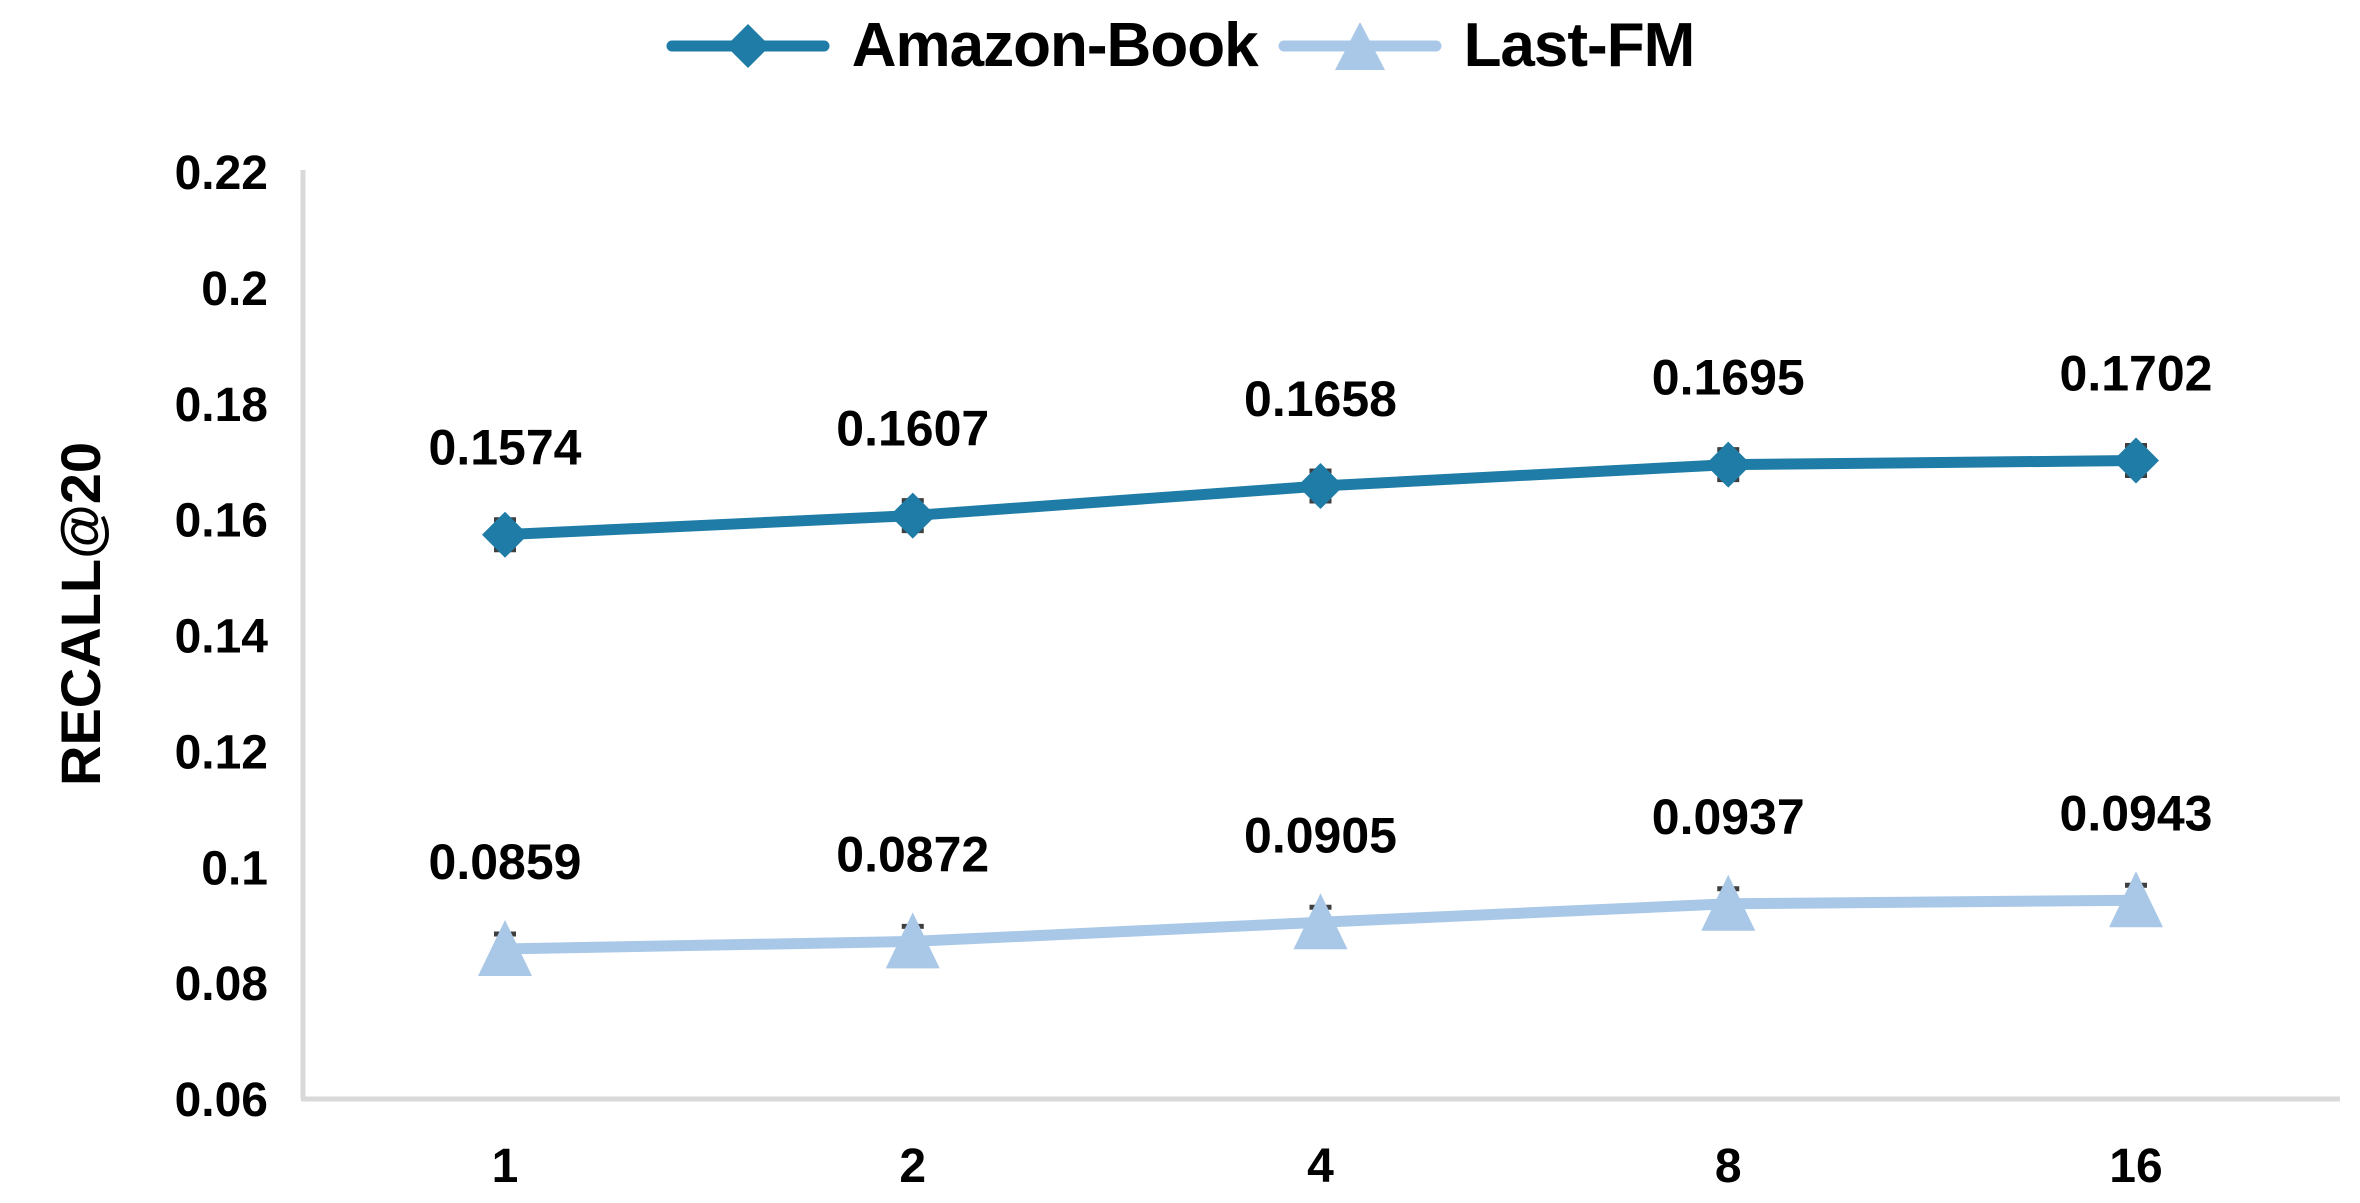 The image size is (2360, 1203). Describe the element at coordinates (1728, 817) in the screenshot. I see `data-point-label: 0.0937` at that location.